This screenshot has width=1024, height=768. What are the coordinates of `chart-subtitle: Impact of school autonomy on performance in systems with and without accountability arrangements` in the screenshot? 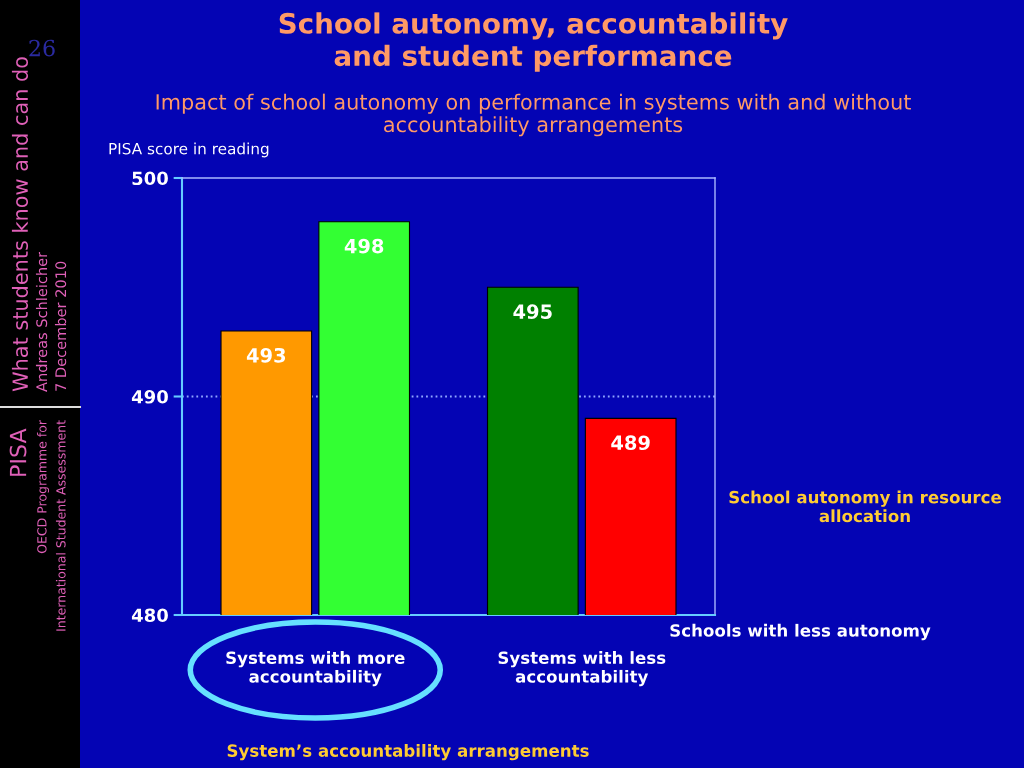 It's located at (533, 115).